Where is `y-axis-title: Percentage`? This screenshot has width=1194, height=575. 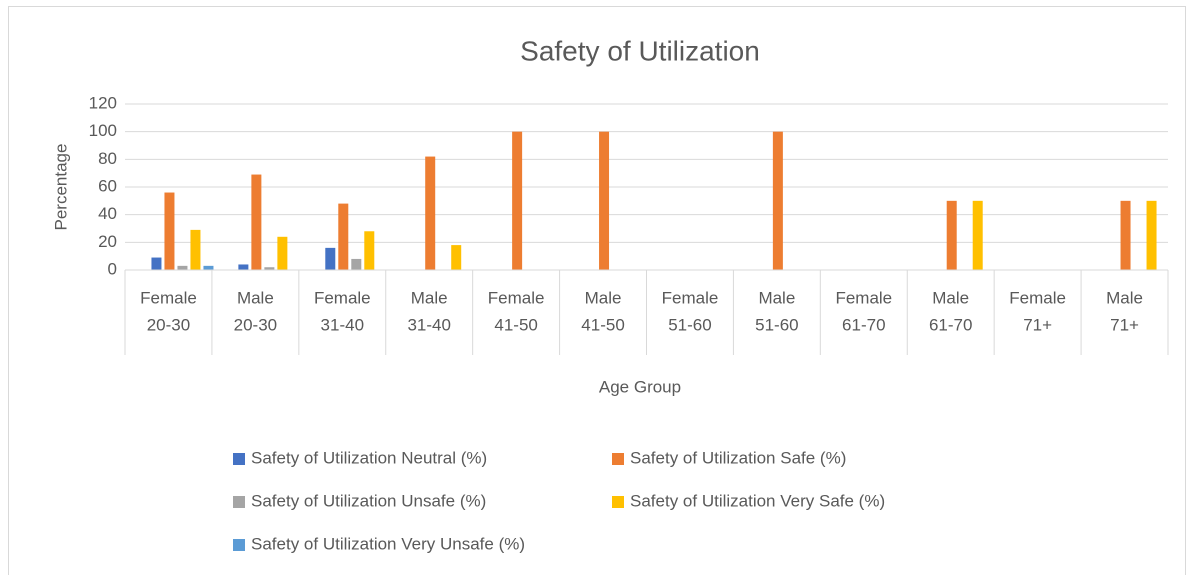
y-axis-title: Percentage is located at coordinates (60, 187).